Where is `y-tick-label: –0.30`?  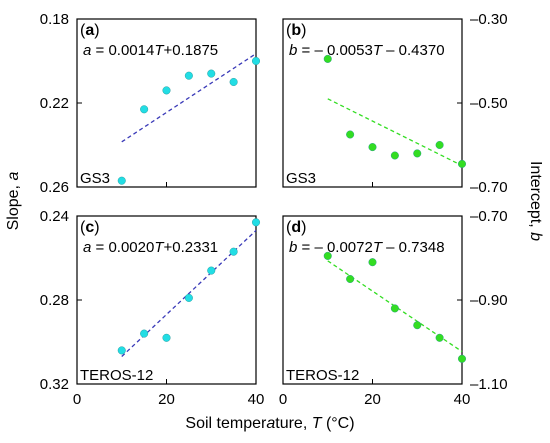
y-tick-label: –0.30 is located at coordinates (489, 19).